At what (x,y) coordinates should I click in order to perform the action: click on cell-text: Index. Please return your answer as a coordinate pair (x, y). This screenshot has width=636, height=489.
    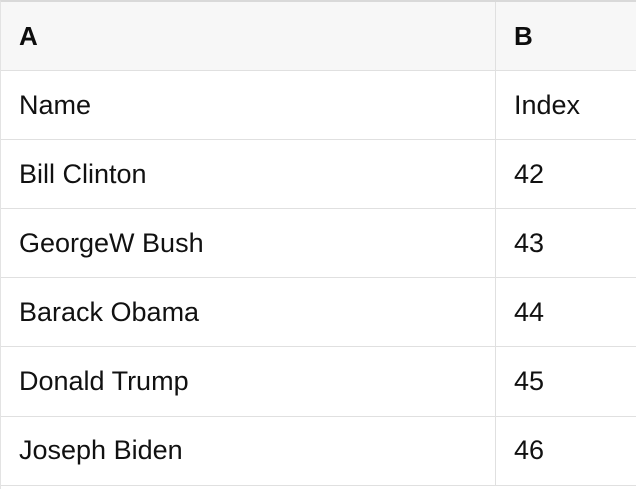
    Looking at the image, I should click on (547, 104).